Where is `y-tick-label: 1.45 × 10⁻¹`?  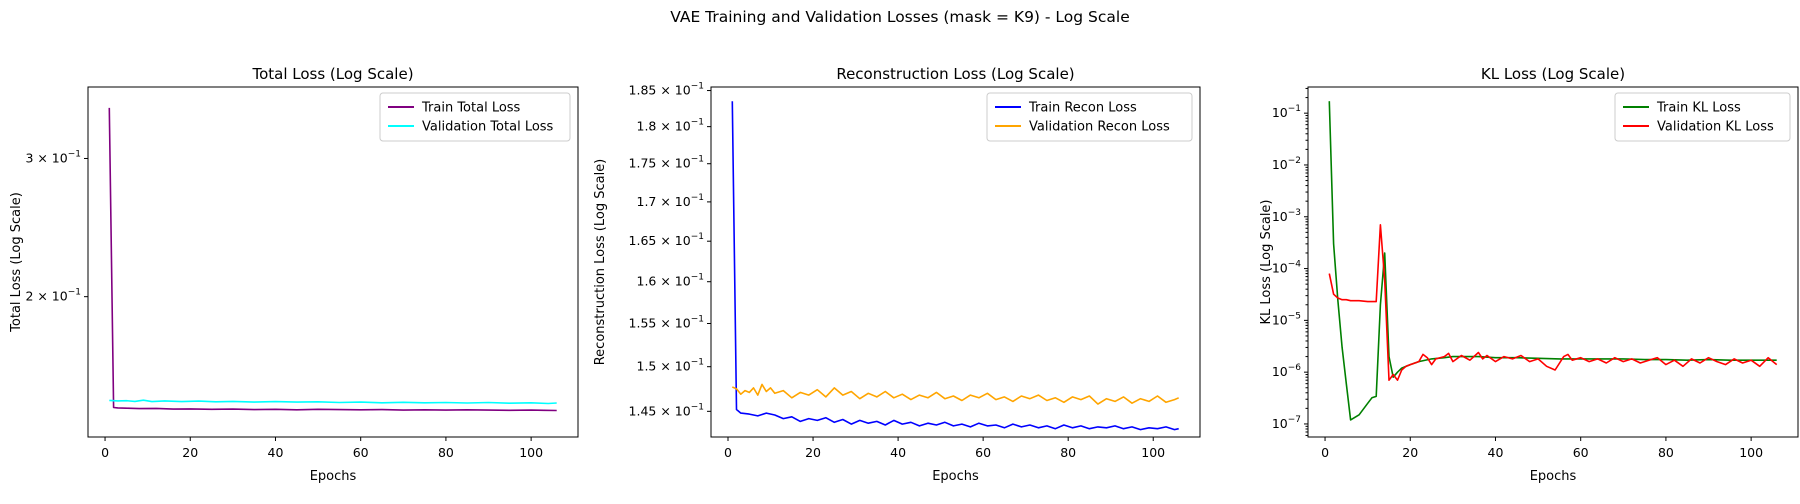 y-tick-label: 1.45 × 10⁻¹ is located at coordinates (666, 410).